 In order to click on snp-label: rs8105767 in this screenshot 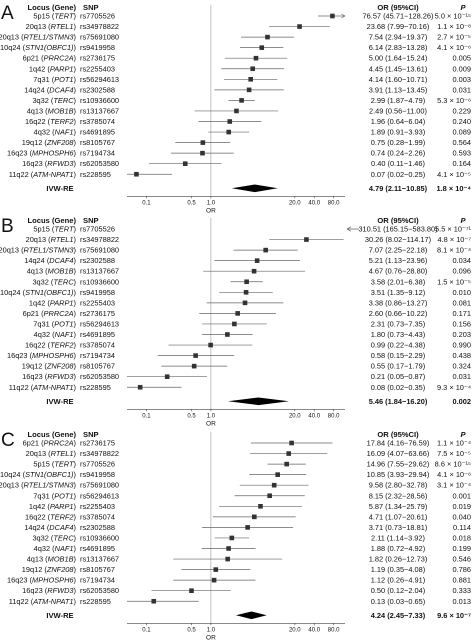, I will do `click(97, 142)`.